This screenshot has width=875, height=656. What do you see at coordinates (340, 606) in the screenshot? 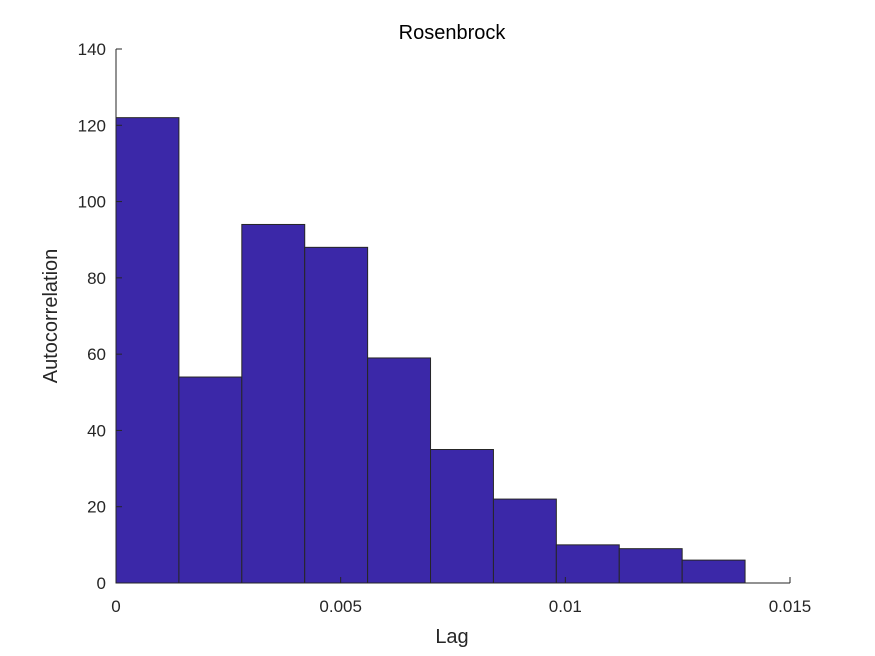
I see `x-tick-label: 0.005` at bounding box center [340, 606].